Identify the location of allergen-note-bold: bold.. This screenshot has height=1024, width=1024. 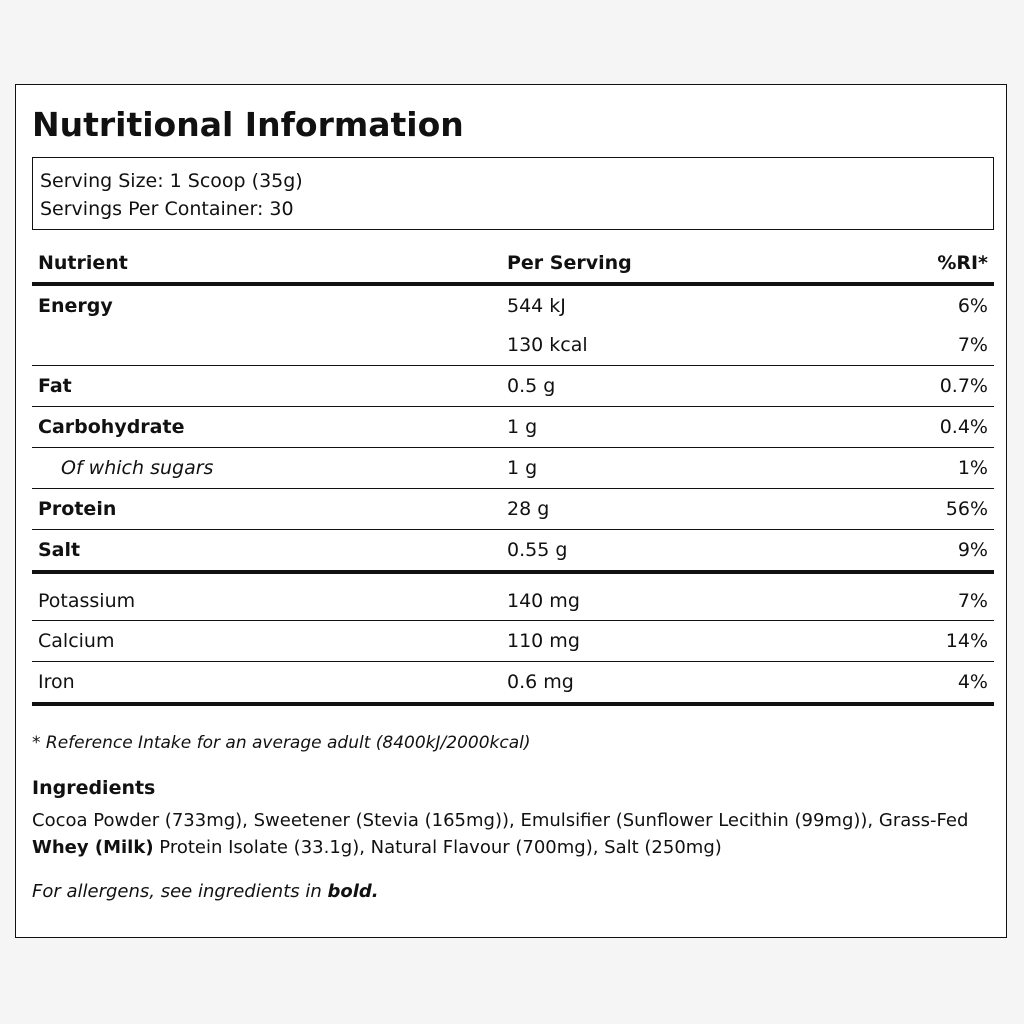
(353, 891).